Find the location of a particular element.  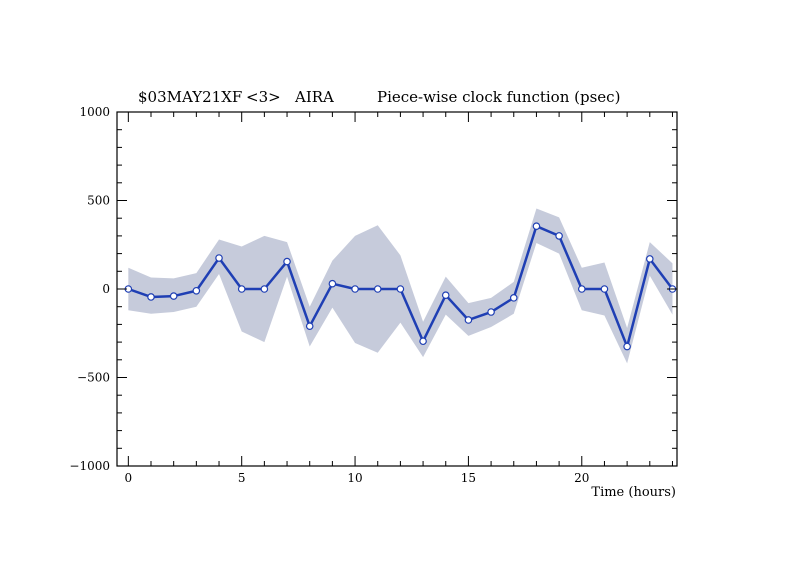

x-axis-label: Time (hours) is located at coordinates (633, 492).